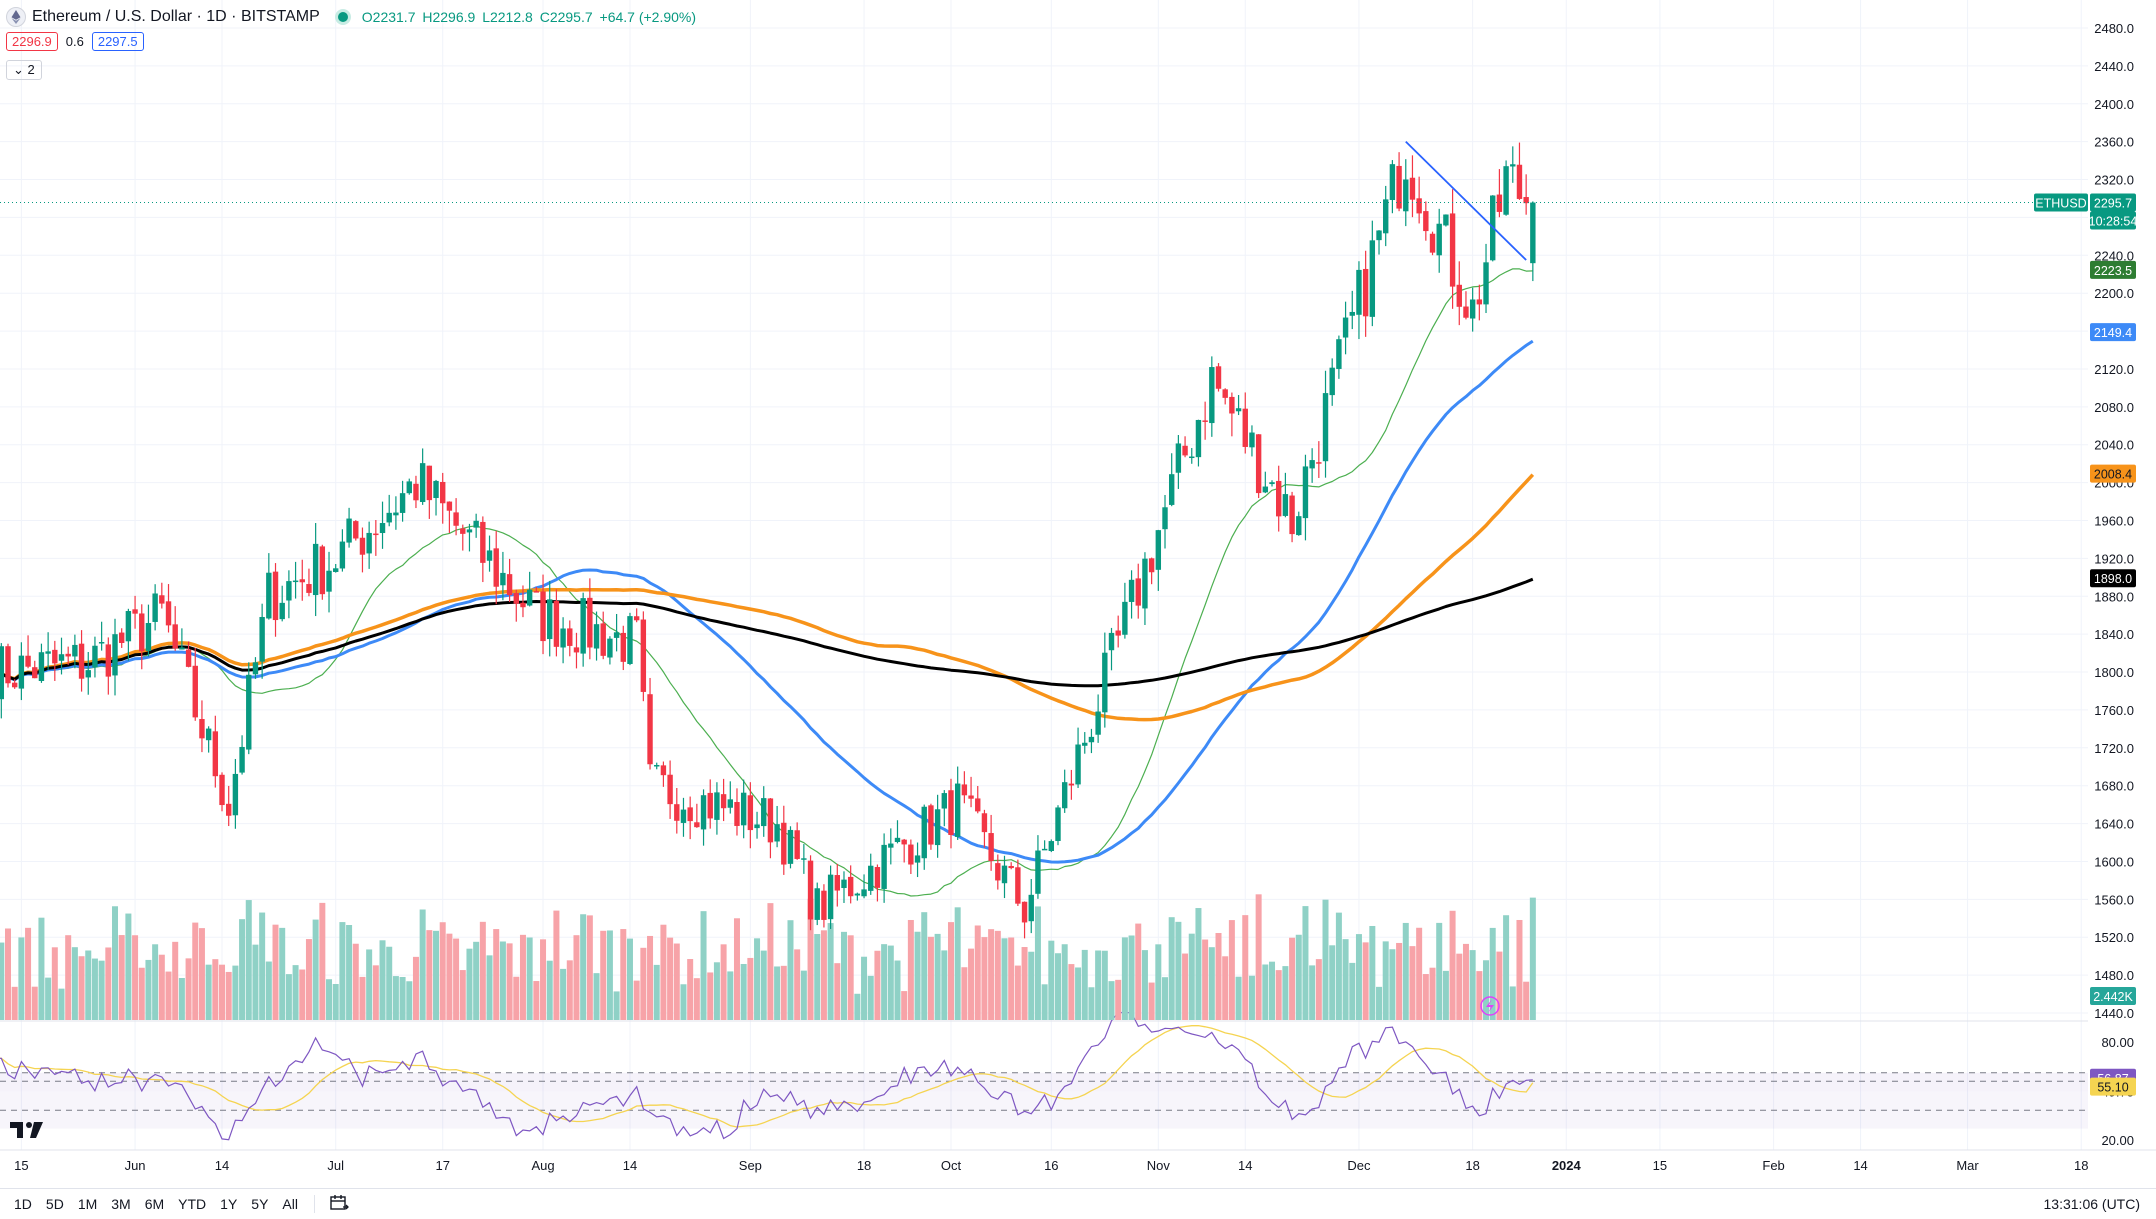 This screenshot has height=1219, width=2156. Describe the element at coordinates (121, 1204) in the screenshot. I see `range-button-3m: 3M` at that location.